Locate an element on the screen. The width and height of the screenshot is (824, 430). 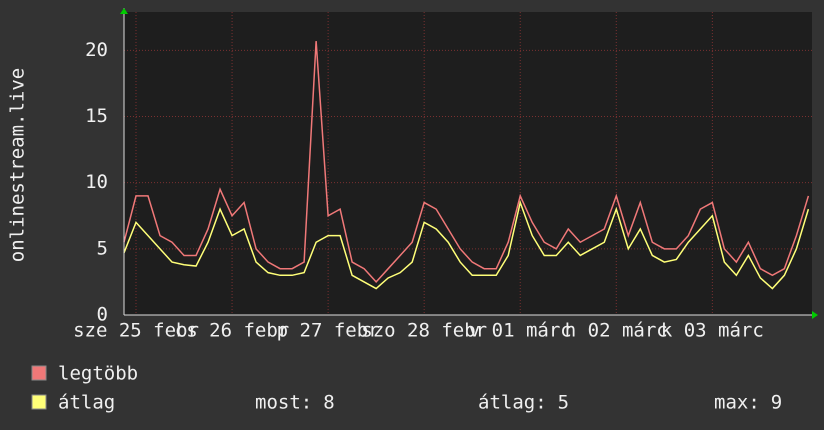
y-tick-label: 20 is located at coordinates (96, 50).